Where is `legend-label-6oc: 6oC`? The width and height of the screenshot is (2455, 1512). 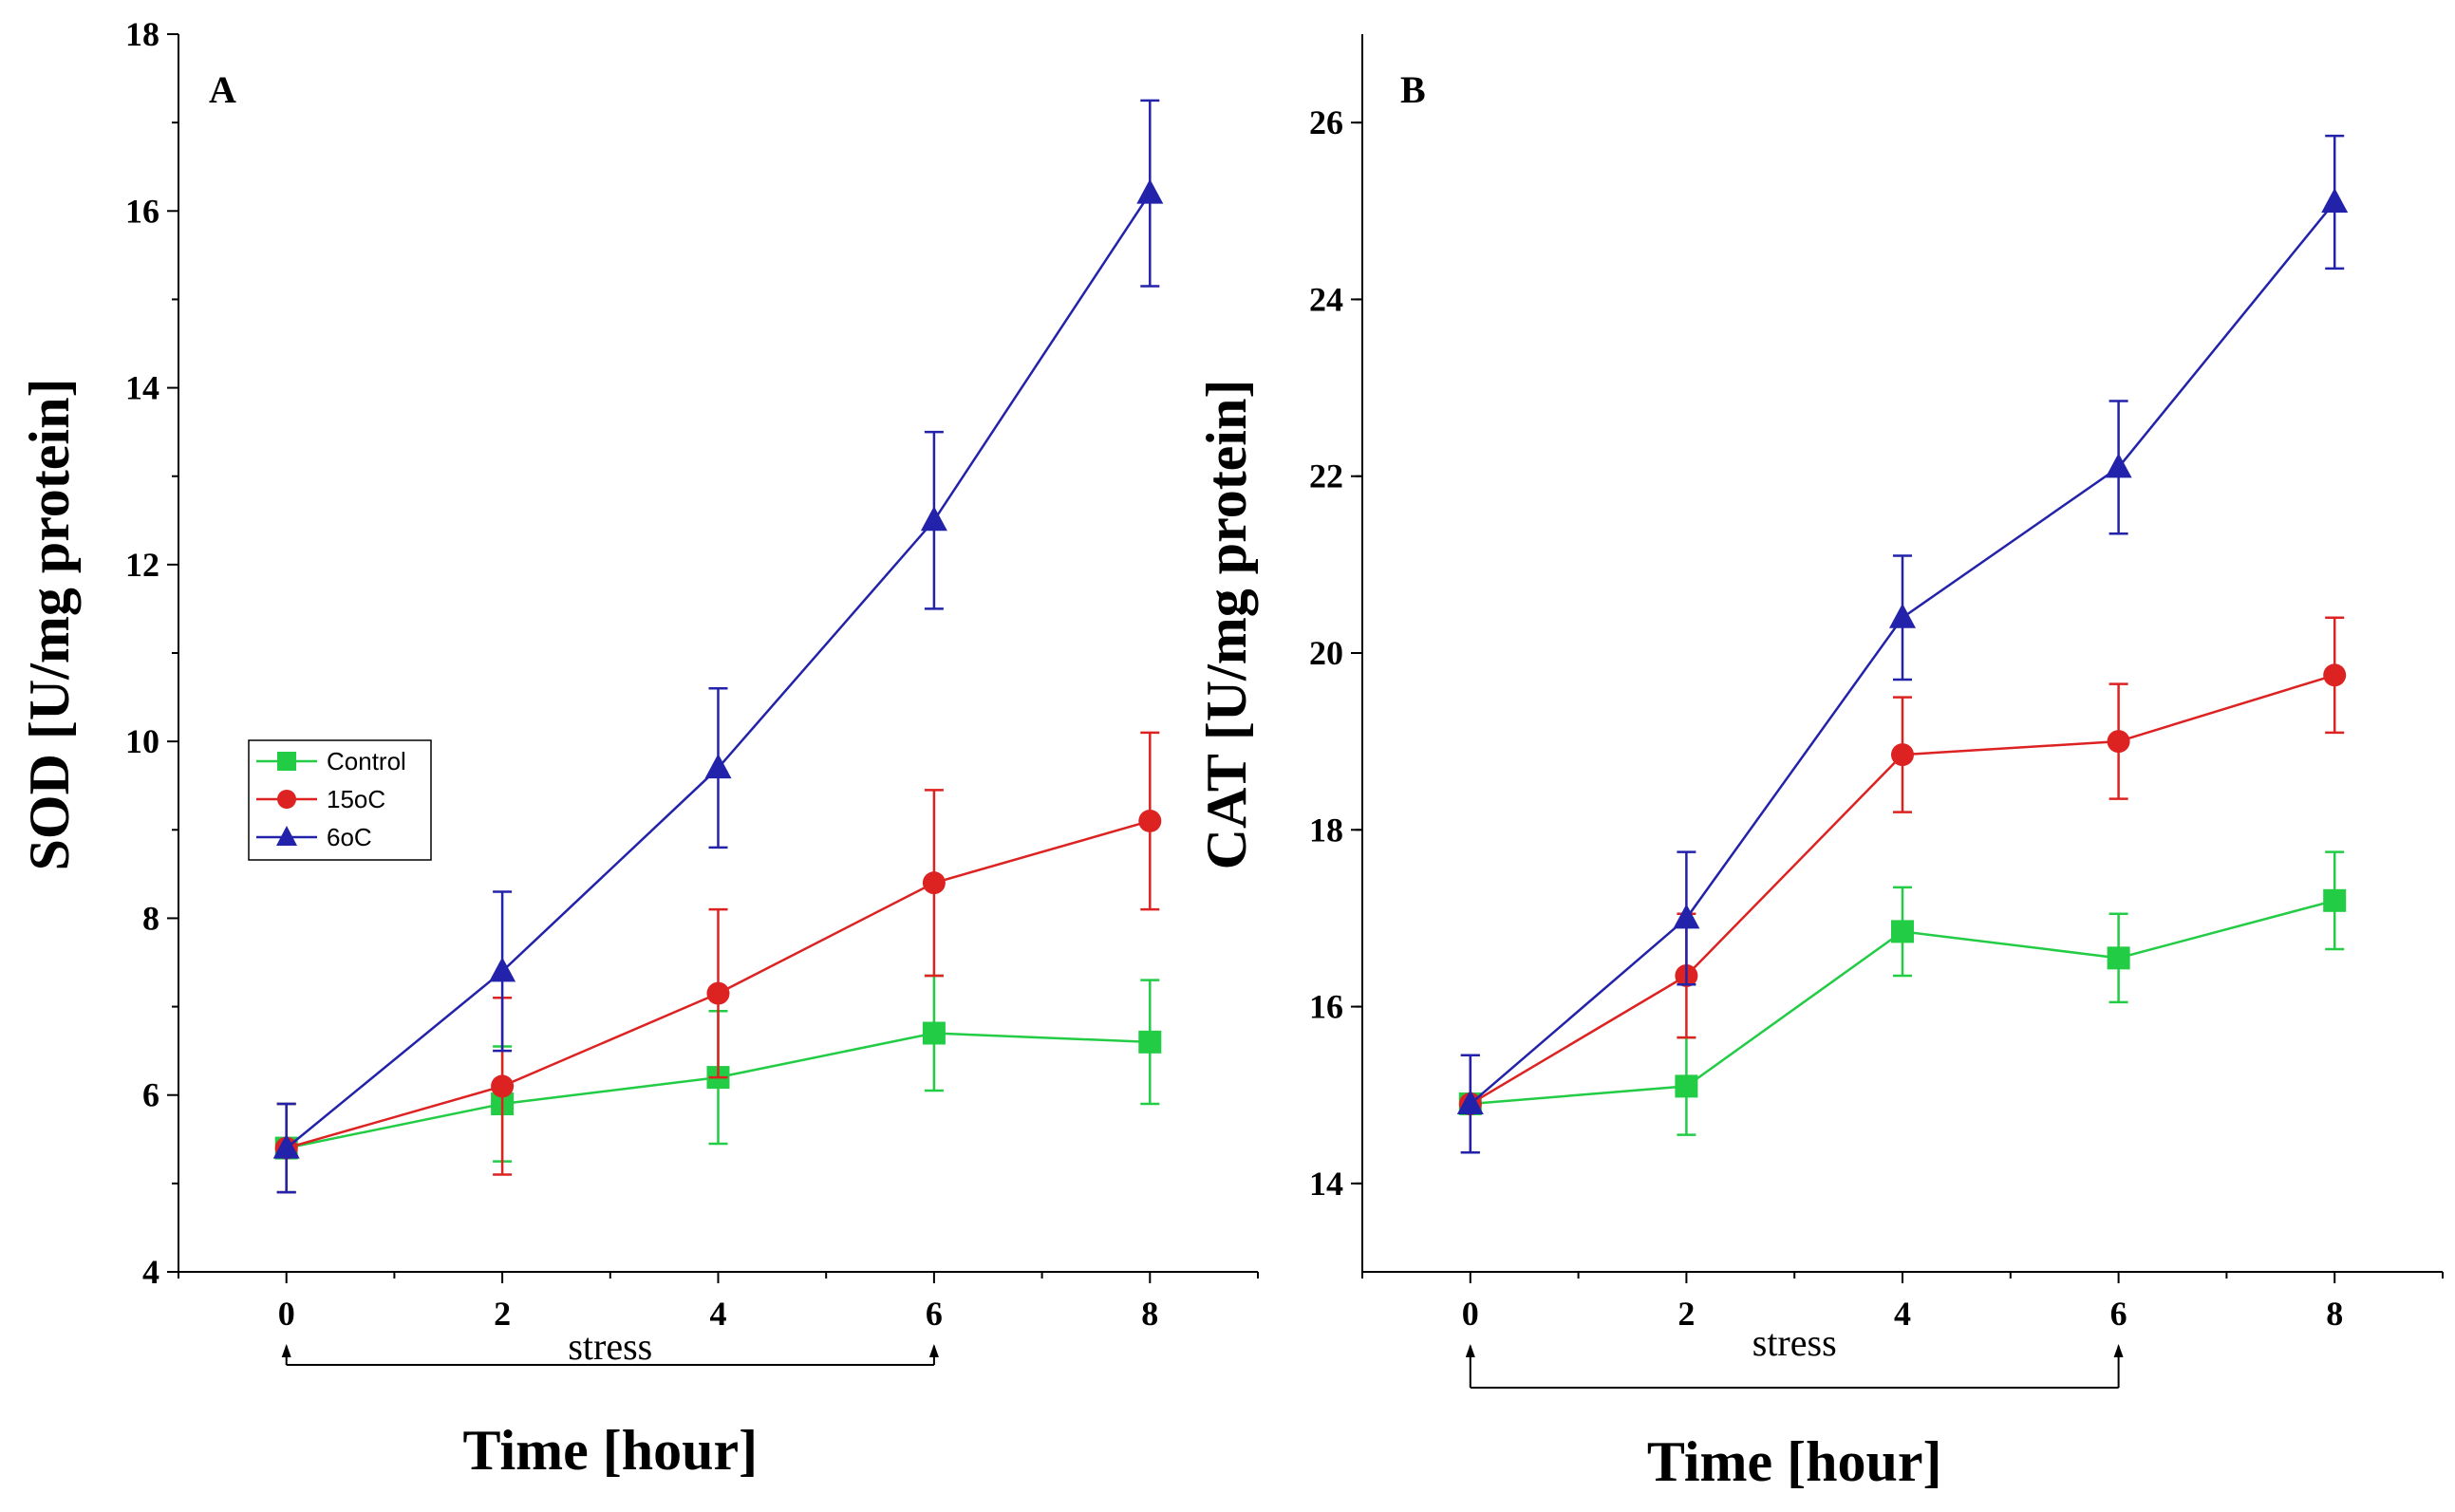
legend-label-6oc: 6oC is located at coordinates (349, 837).